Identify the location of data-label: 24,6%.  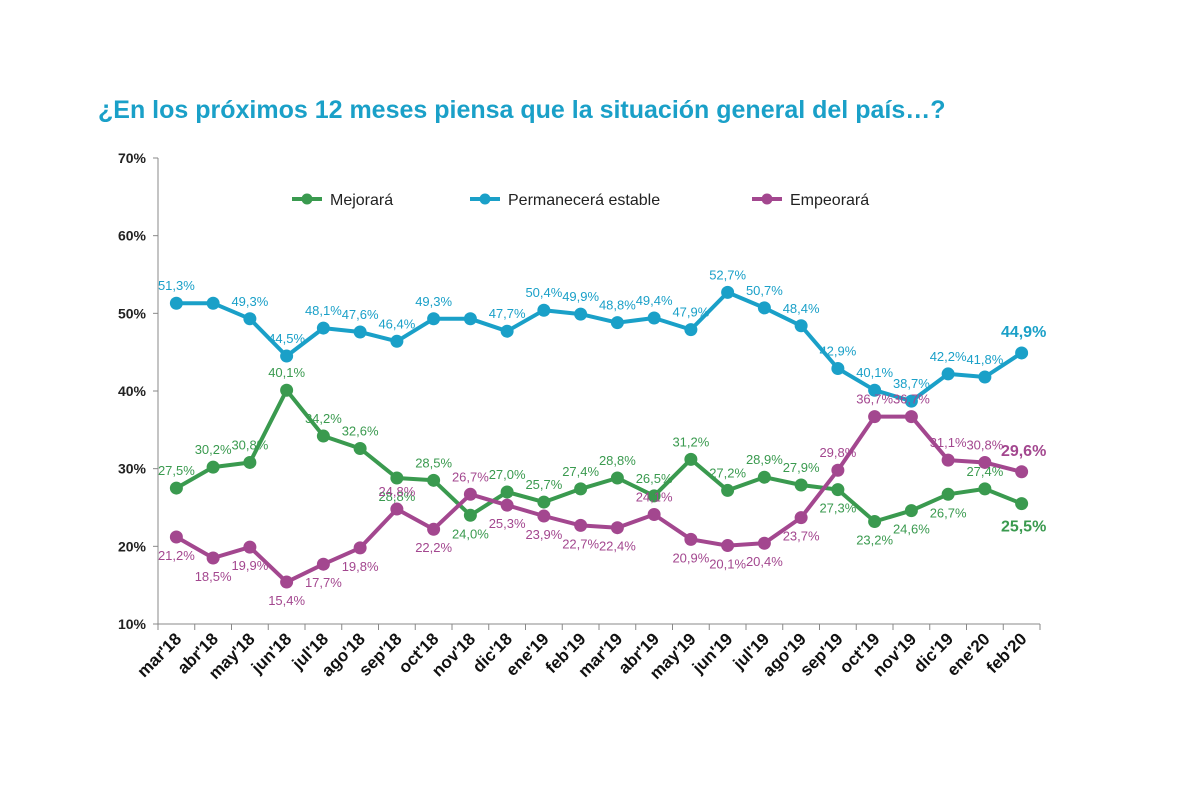
(911, 529).